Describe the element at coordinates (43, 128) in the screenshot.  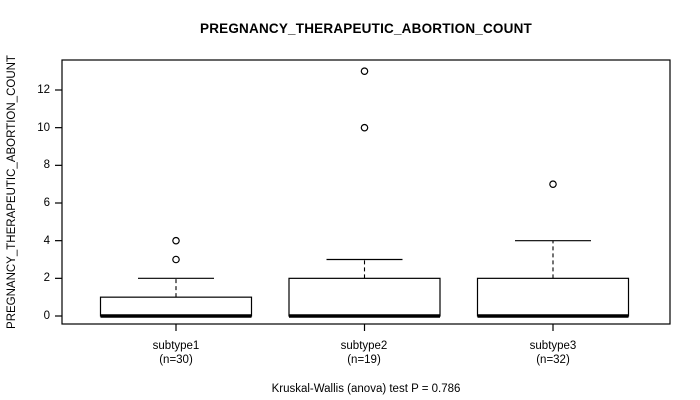
I see `y-tick-label: 10` at that location.